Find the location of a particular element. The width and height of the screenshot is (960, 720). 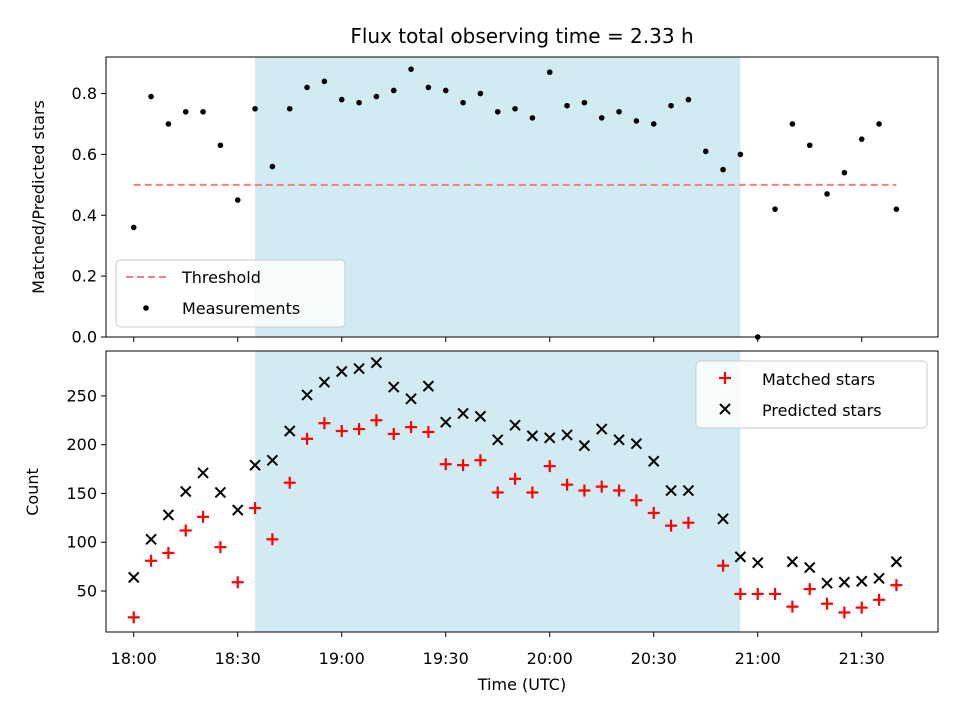

y-tick-label: 100 is located at coordinates (81, 542).